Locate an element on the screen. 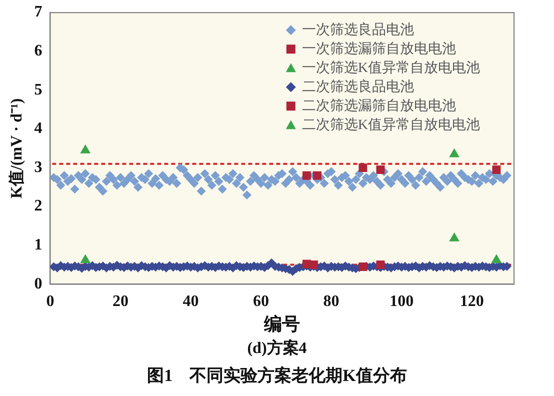 This screenshot has width=554, height=396. y-tick-label: 4 is located at coordinates (38, 129).